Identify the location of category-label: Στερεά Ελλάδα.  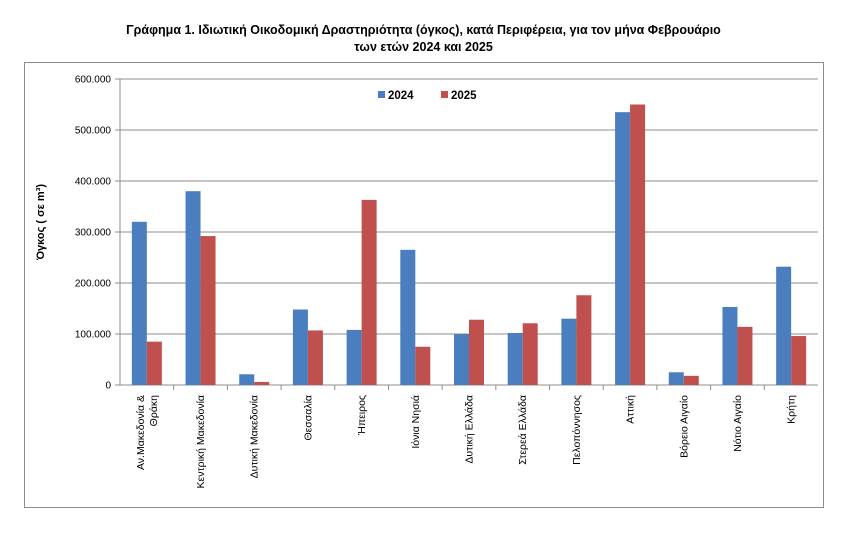
(523, 430).